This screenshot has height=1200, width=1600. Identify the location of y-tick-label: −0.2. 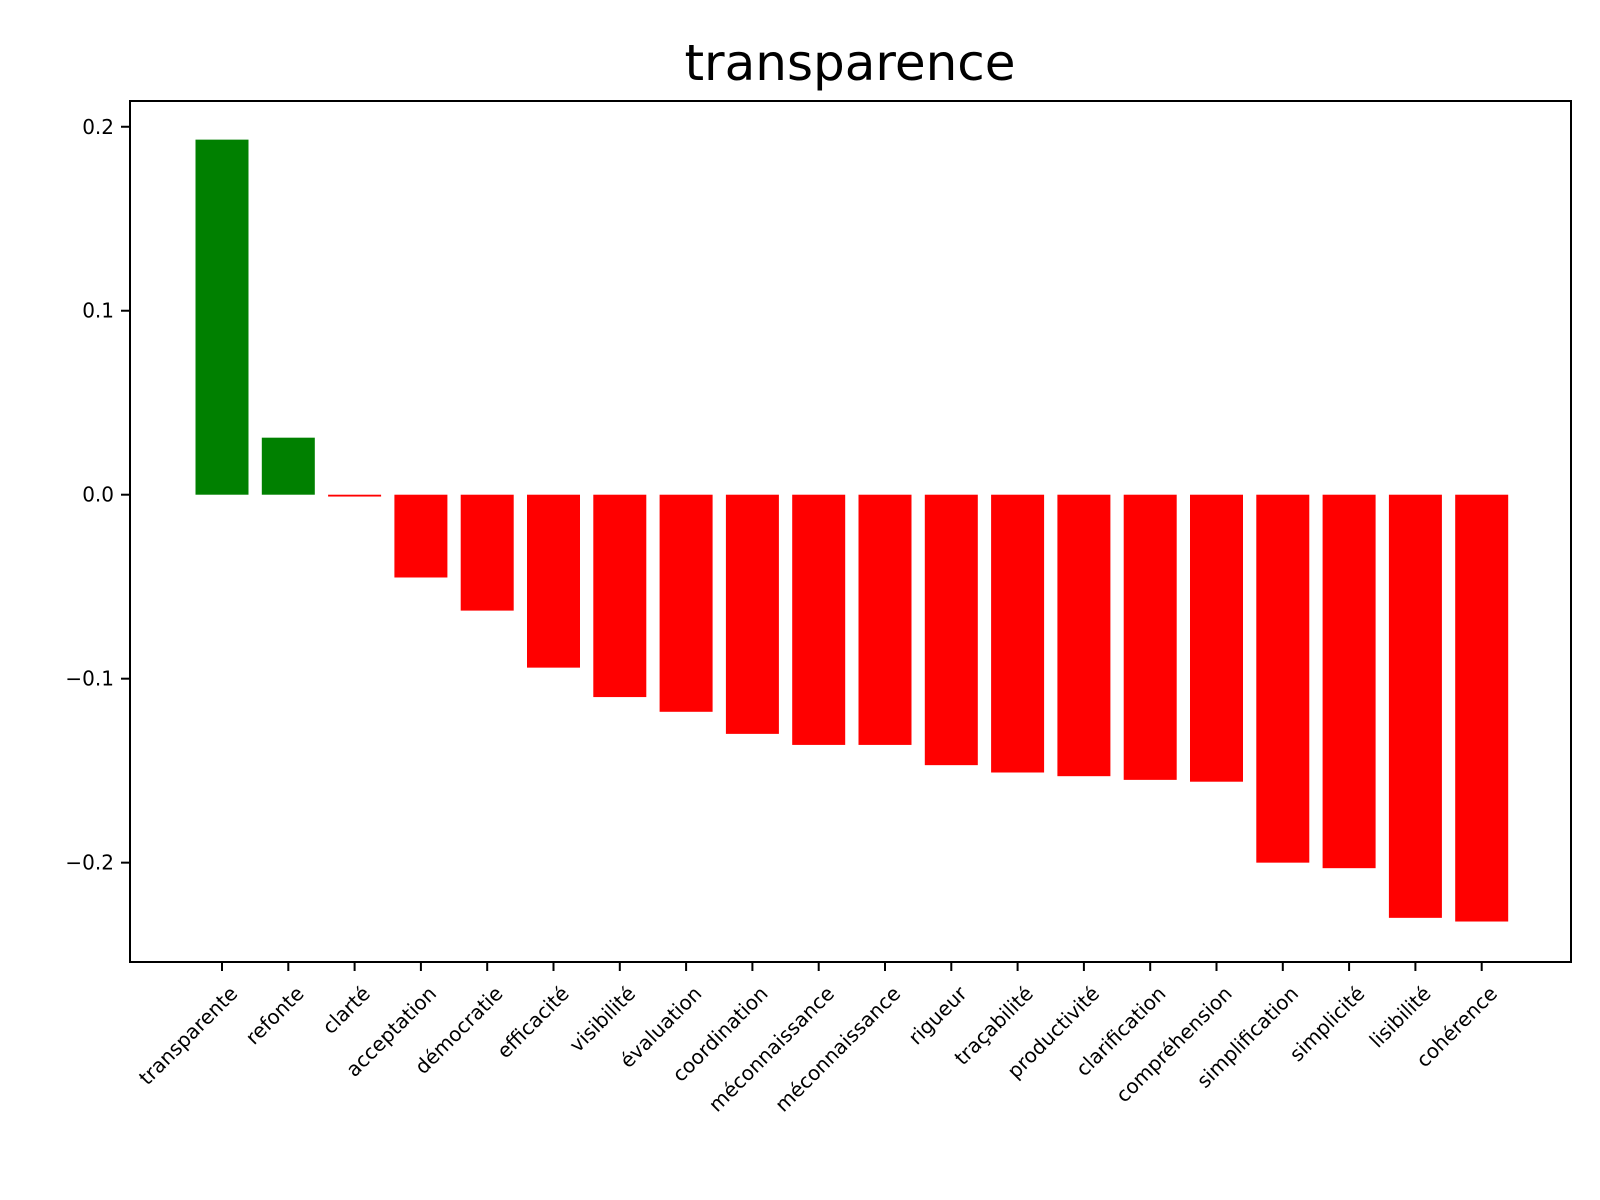
(89, 863).